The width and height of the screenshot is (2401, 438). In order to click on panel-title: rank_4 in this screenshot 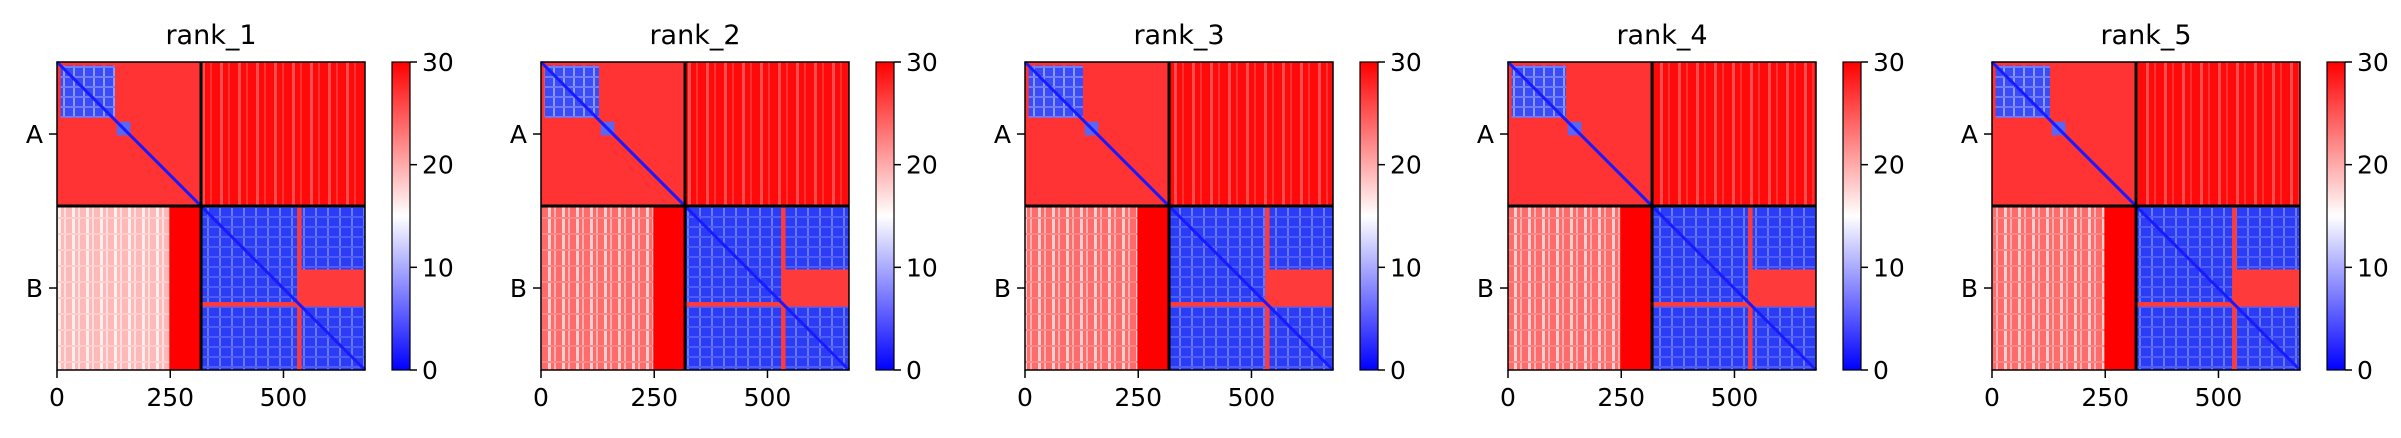, I will do `click(1661, 35)`.